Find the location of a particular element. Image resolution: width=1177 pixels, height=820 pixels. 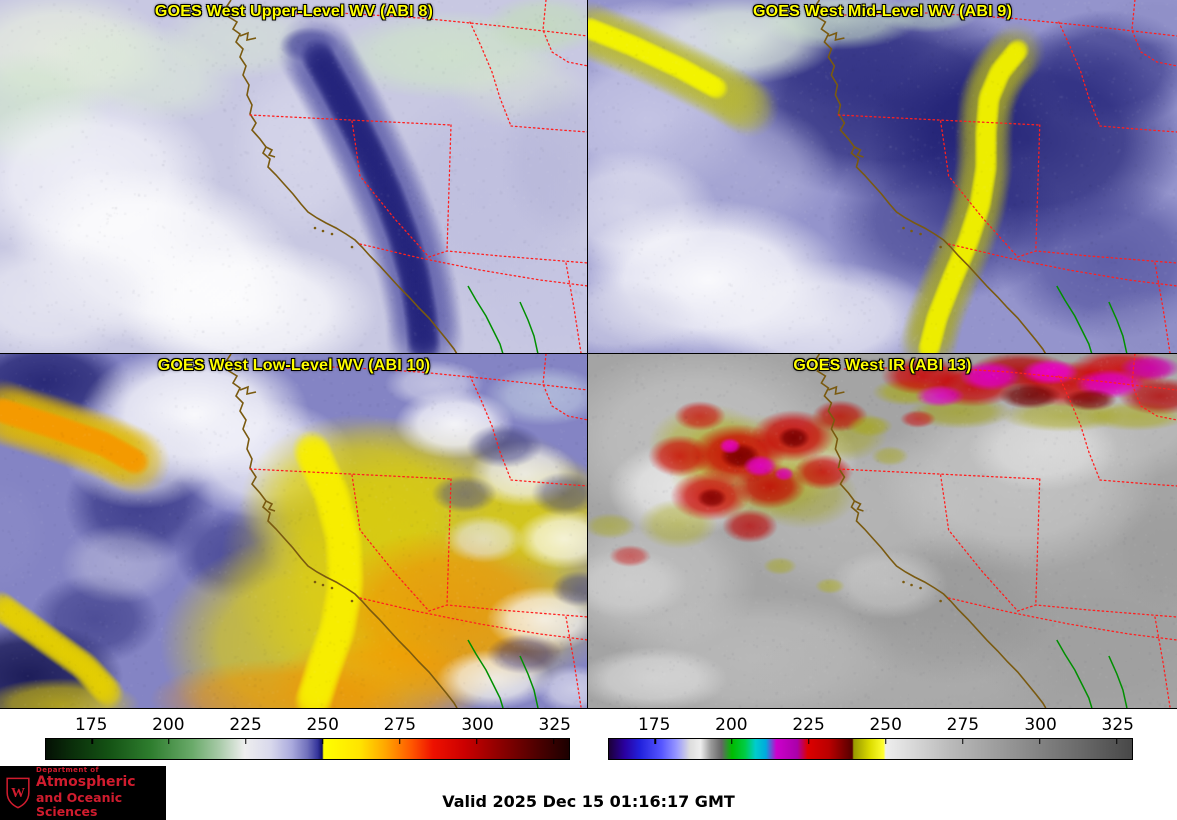

ir-colorbar-ticks: 175 200 225 250 275 300 325 is located at coordinates (871, 726).